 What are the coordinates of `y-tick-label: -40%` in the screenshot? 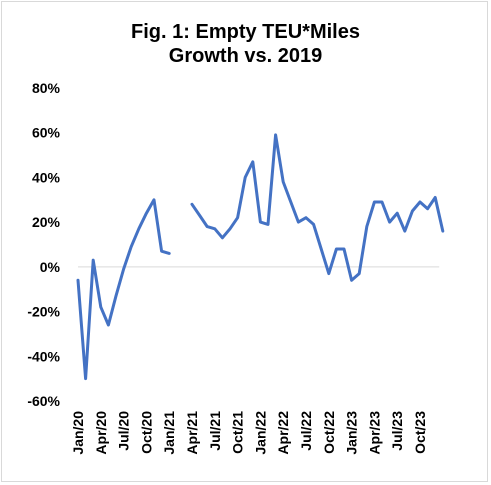 It's located at (43, 356).